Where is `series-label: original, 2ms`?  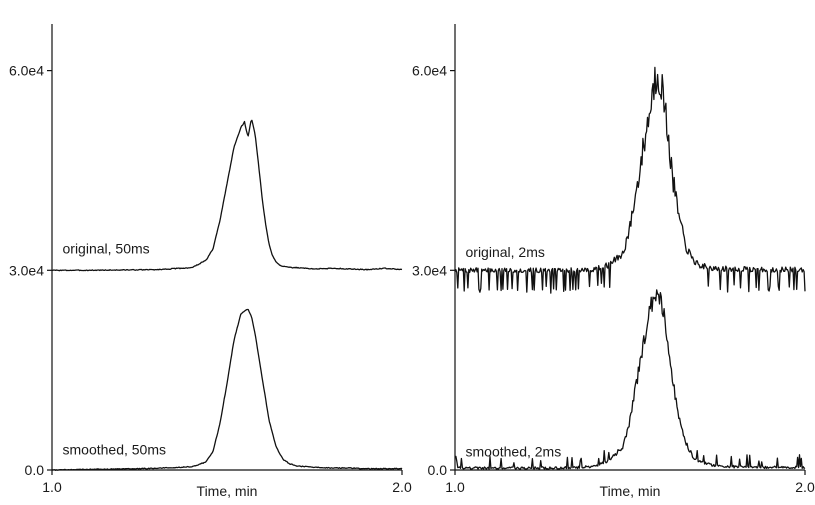
series-label: original, 2ms is located at coordinates (505, 252).